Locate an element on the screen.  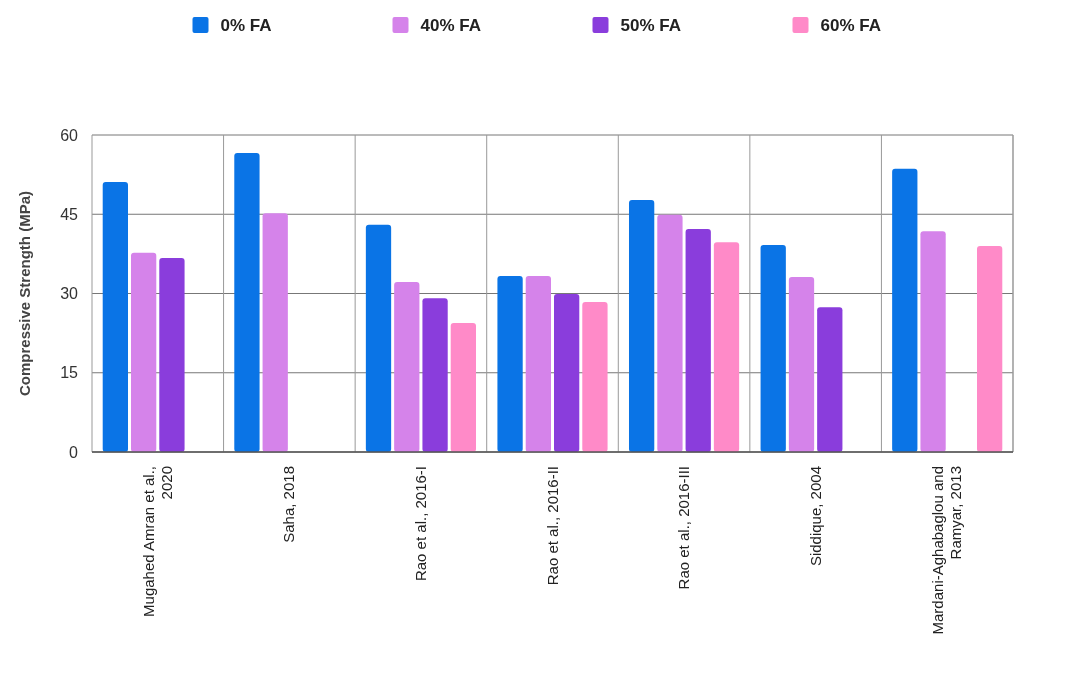
legend-label: 40% FA is located at coordinates (450, 25).